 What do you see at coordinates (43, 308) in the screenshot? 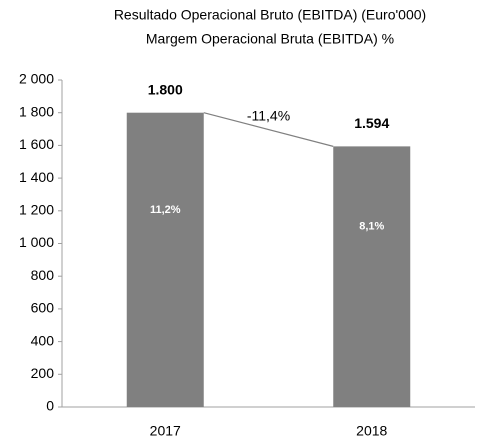
I see `y-tick-label: 600` at bounding box center [43, 308].